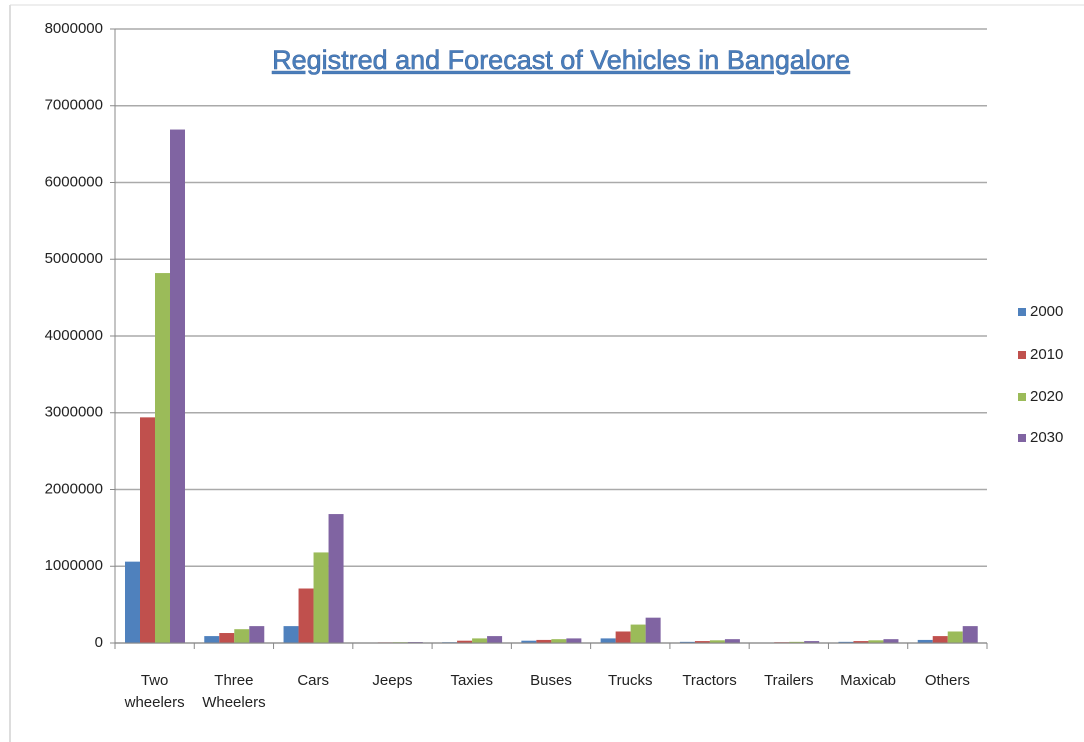 This screenshot has height=742, width=1084. I want to click on x-tick-label: Trucks, so click(630, 680).